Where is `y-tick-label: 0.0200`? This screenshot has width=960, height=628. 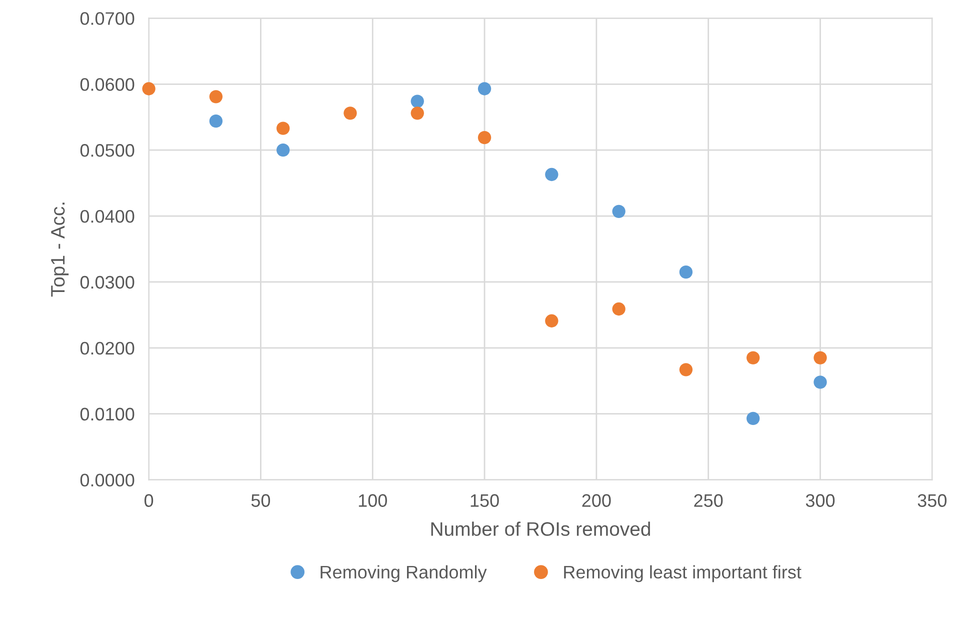 y-tick-label: 0.0200 is located at coordinates (107, 348).